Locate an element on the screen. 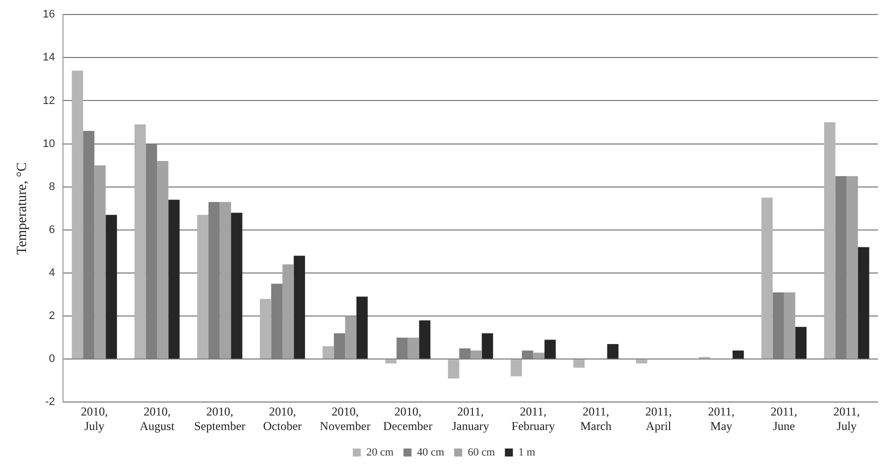  y-tick-label: 12 is located at coordinates (49, 100).